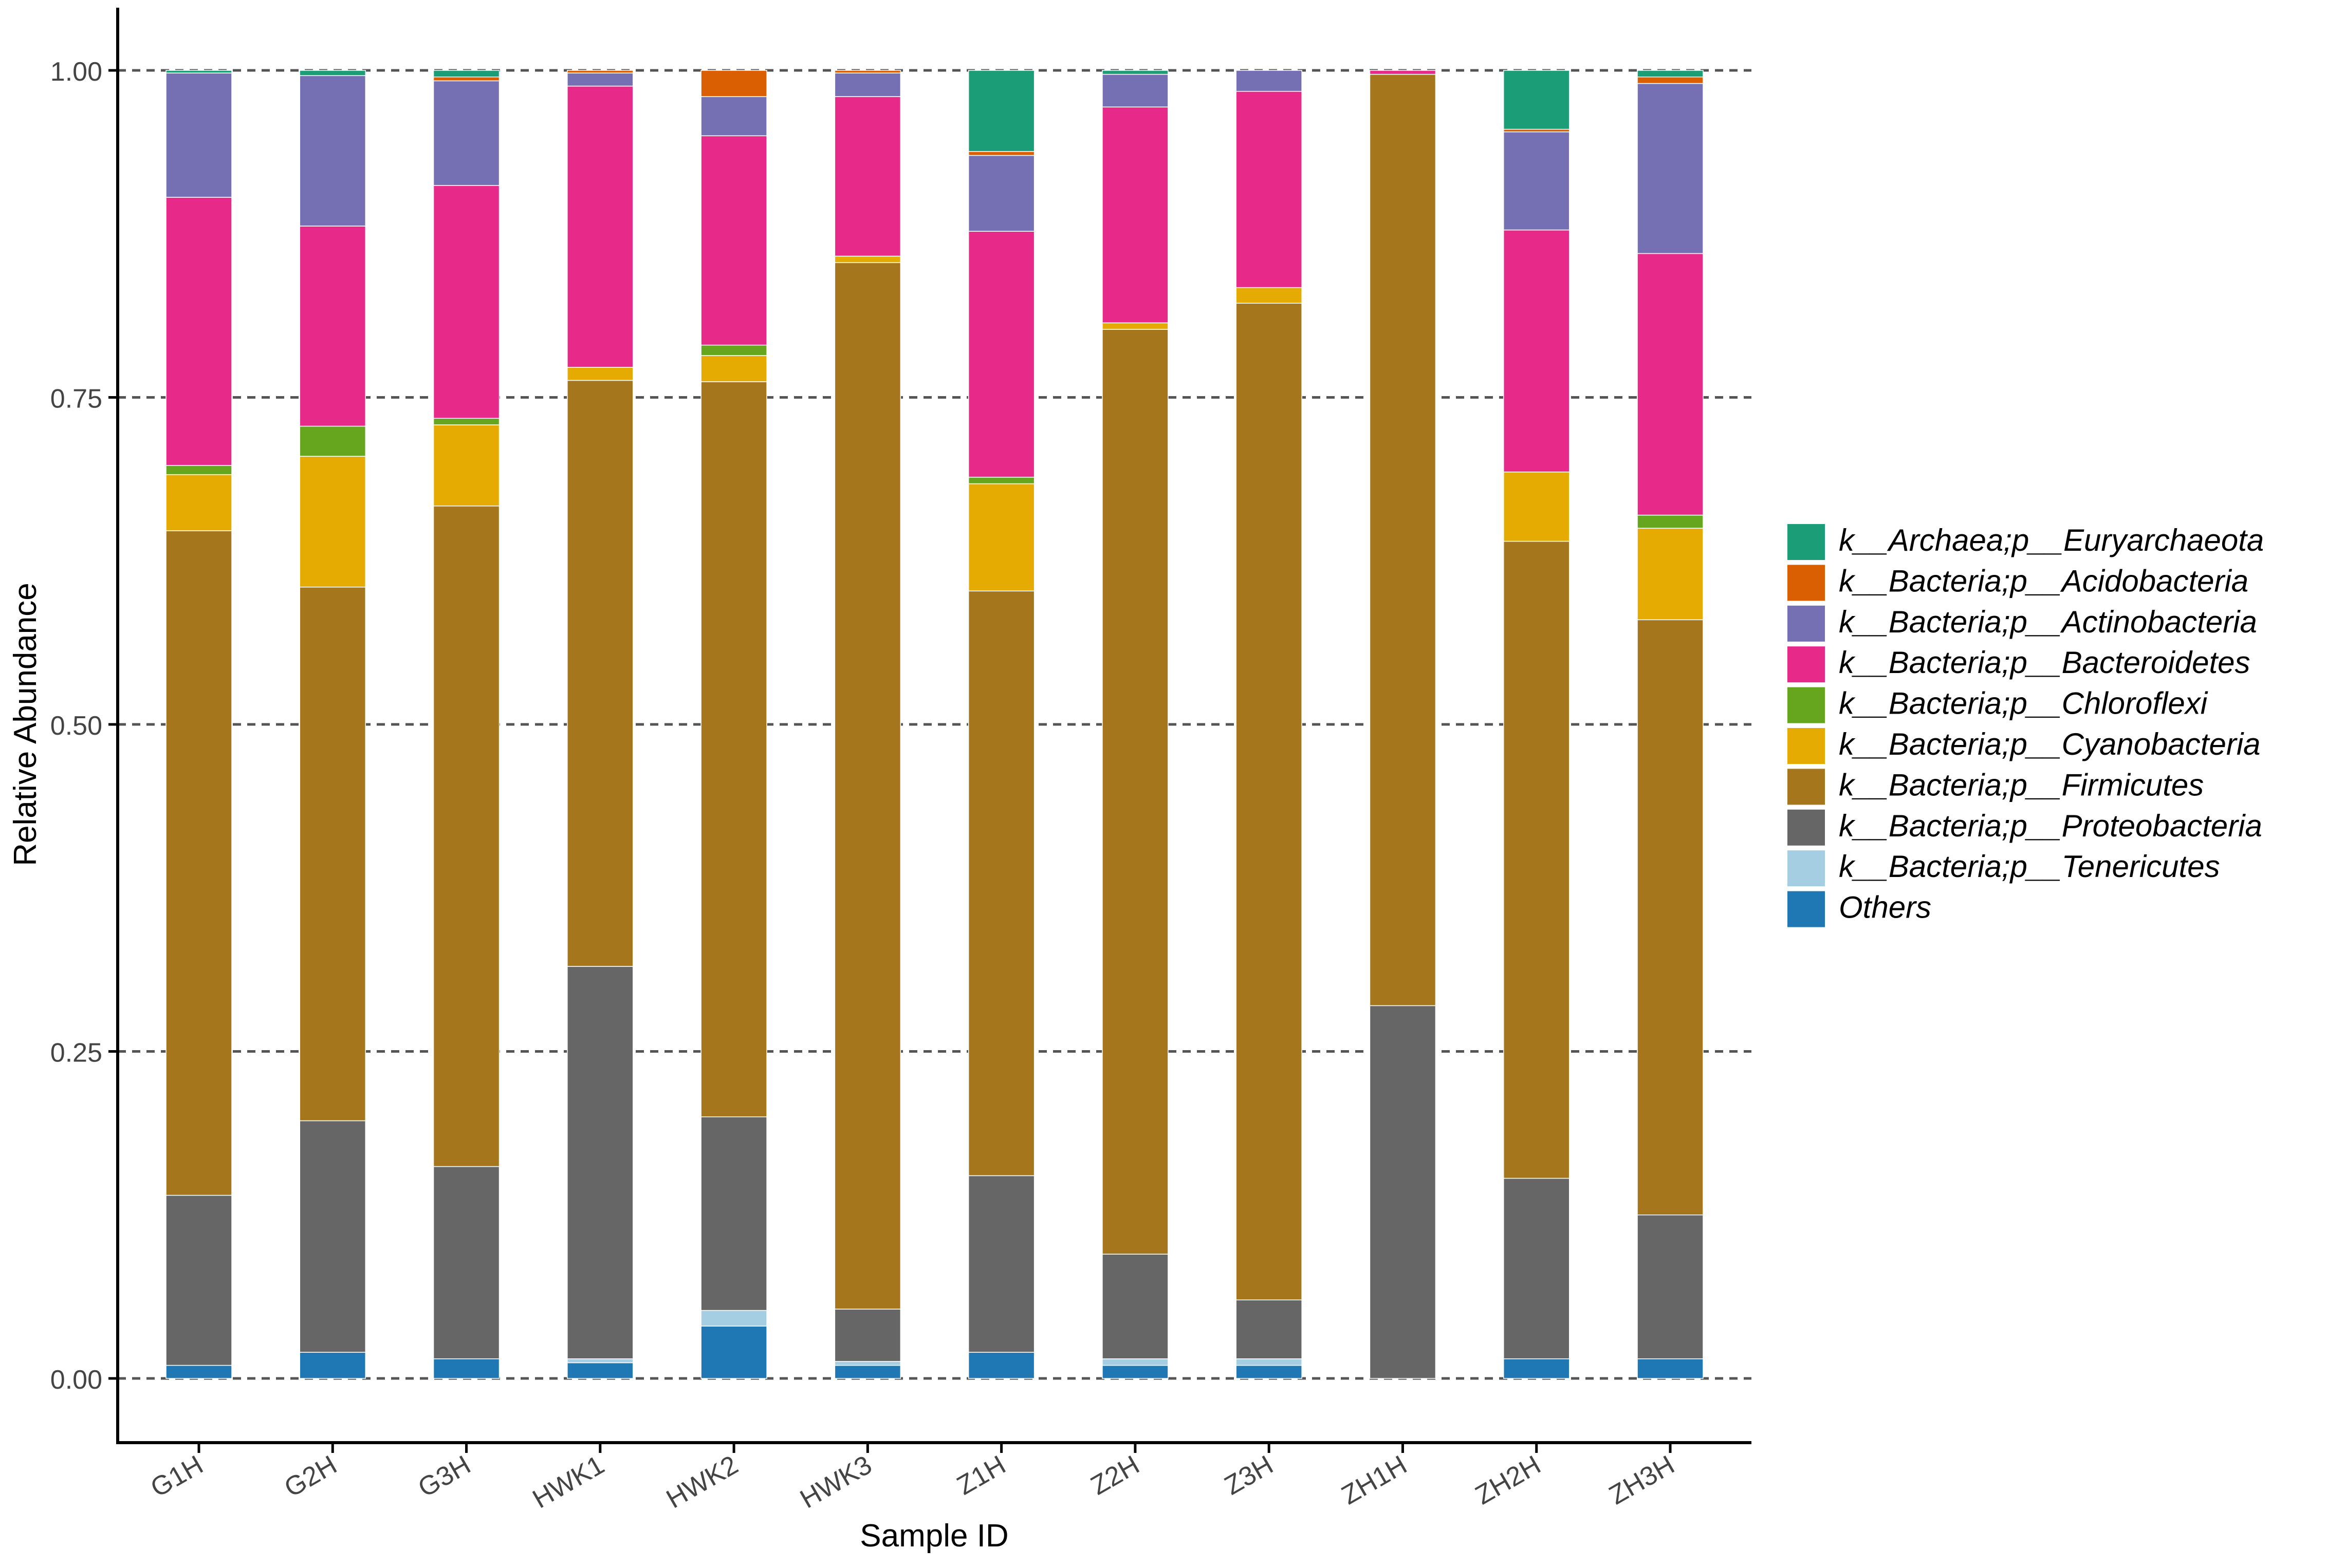 The width and height of the screenshot is (2345, 1568). I want to click on legend-item: k__Bacteria;p__Cyanobacteria, so click(2024, 745).